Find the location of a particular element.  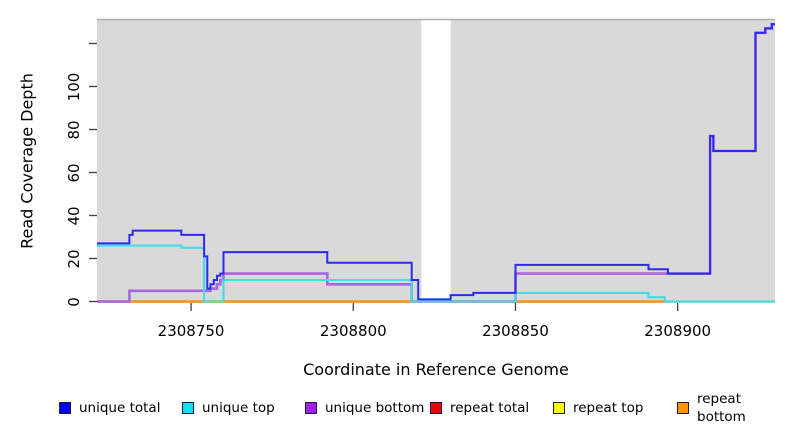

legend-item-repeat-total: repeat total is located at coordinates (479, 408).